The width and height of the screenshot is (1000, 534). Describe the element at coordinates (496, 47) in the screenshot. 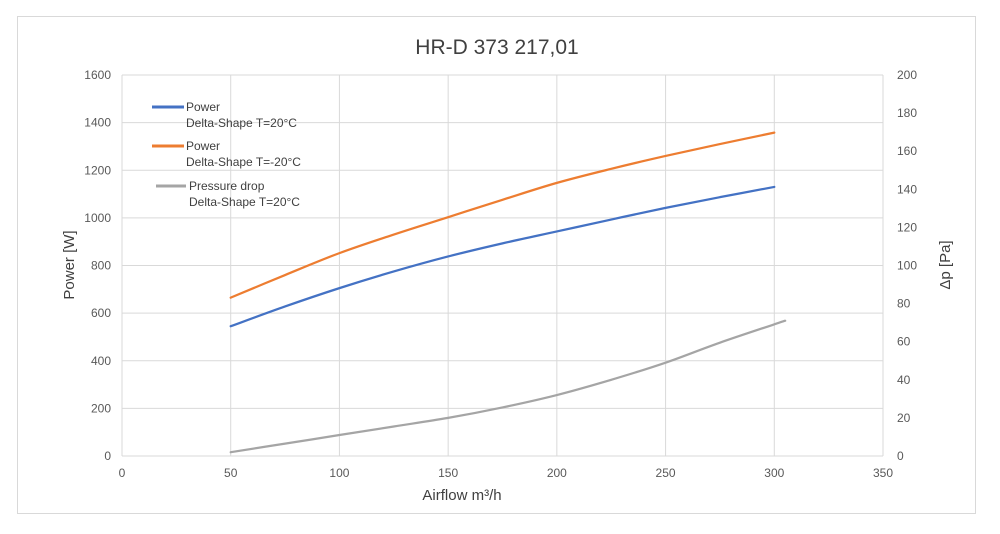

I see `chart-title: HR-D 373 217,01` at that location.